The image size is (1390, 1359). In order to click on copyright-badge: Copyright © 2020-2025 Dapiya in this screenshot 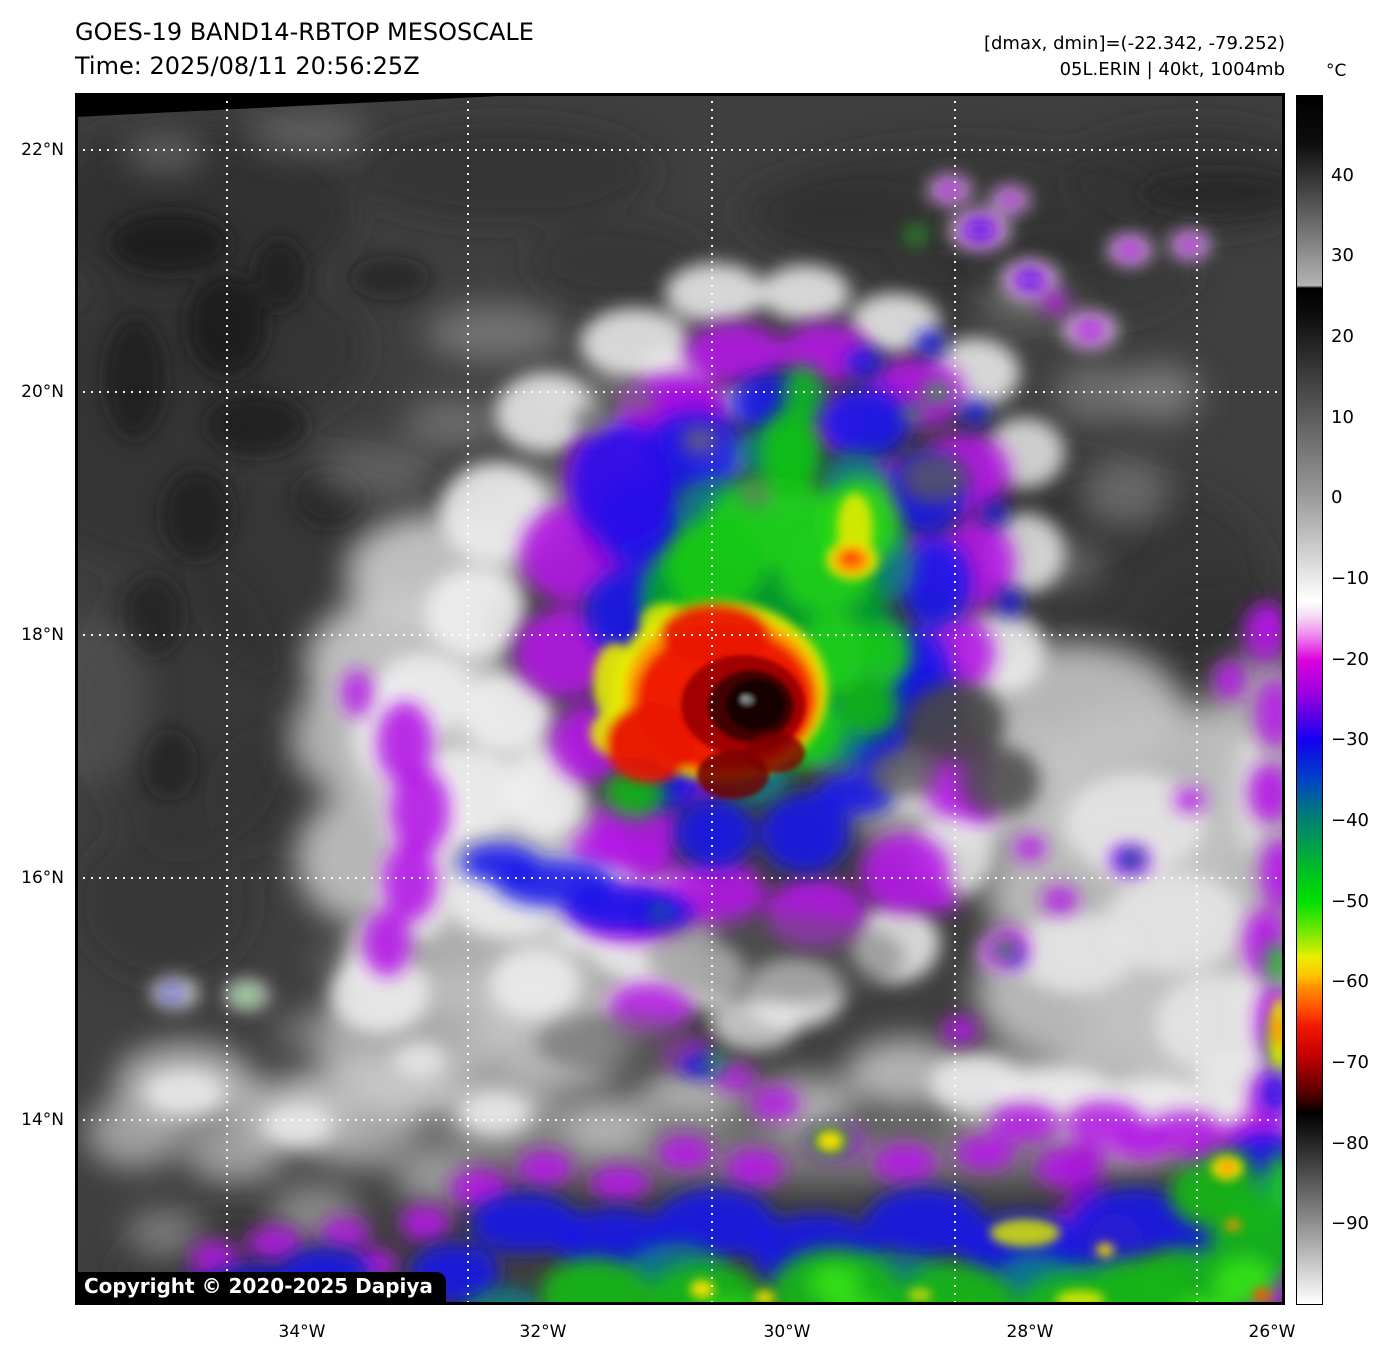, I will do `click(260, 1287)`.